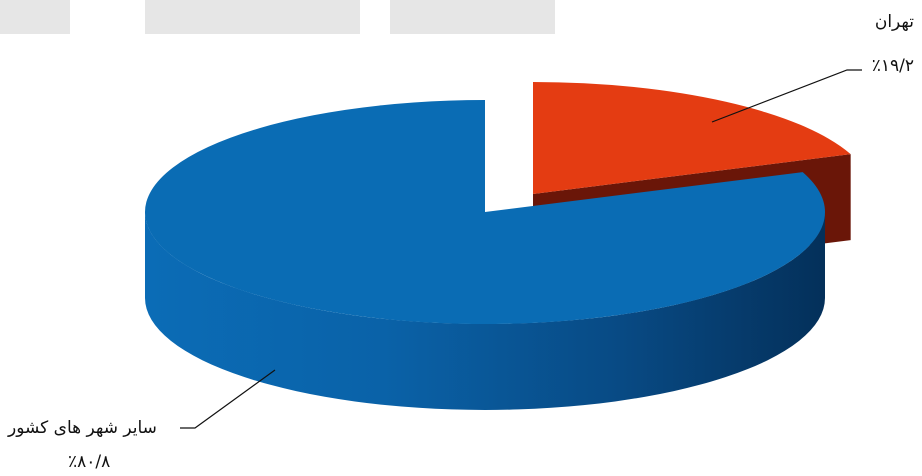 This screenshot has width=922, height=476. I want to click on slice-label-tehran: تهران, so click(894, 22).